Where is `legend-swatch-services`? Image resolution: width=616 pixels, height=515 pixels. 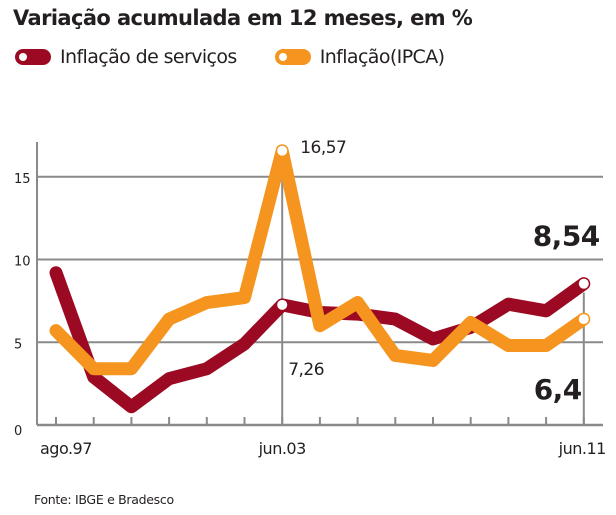
legend-swatch-services is located at coordinates (33, 57).